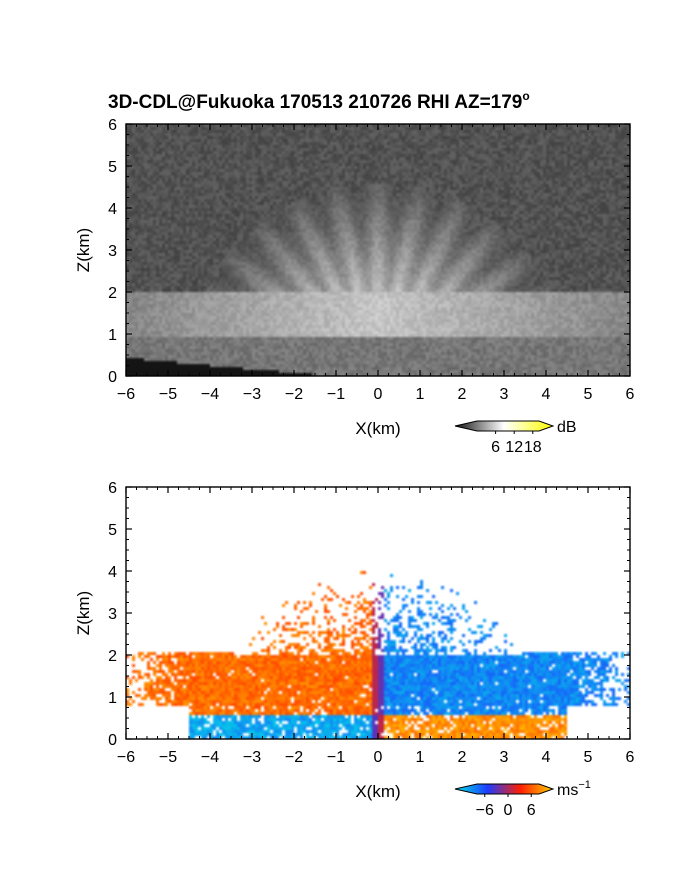 The height and width of the screenshot is (880, 680). I want to click on backscatter-colorbar-unit-text: dB, so click(567, 427).